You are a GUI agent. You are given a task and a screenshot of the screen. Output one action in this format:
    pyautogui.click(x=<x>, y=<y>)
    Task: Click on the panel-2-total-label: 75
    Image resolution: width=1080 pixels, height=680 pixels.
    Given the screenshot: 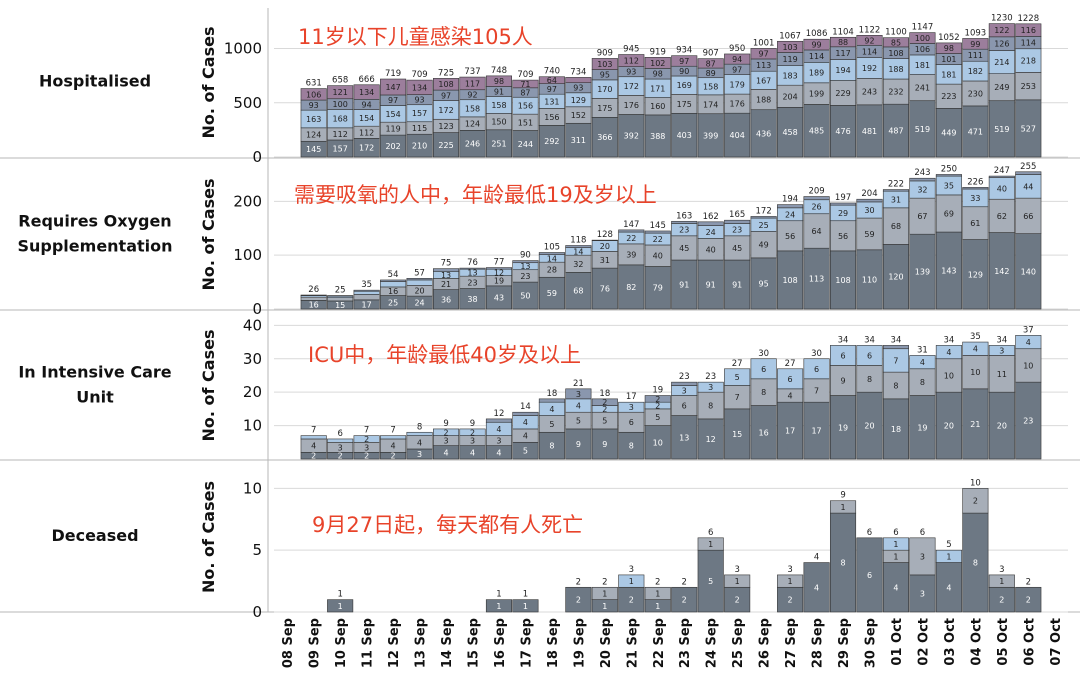 What is the action you would take?
    pyautogui.click(x=446, y=264)
    